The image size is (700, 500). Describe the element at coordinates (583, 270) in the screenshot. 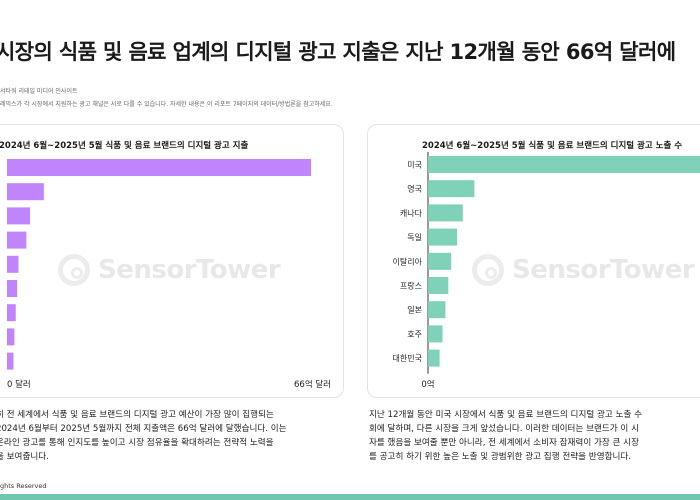

I see `sensortower-watermark-right: SensorTower` at that location.